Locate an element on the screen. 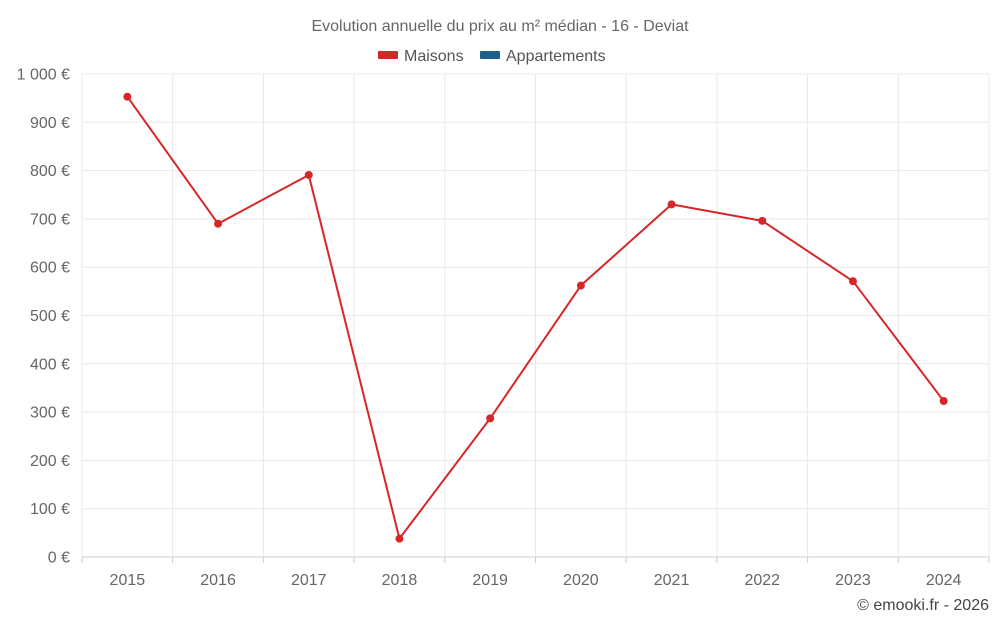  legend-swatch-appartements is located at coordinates (490, 55).